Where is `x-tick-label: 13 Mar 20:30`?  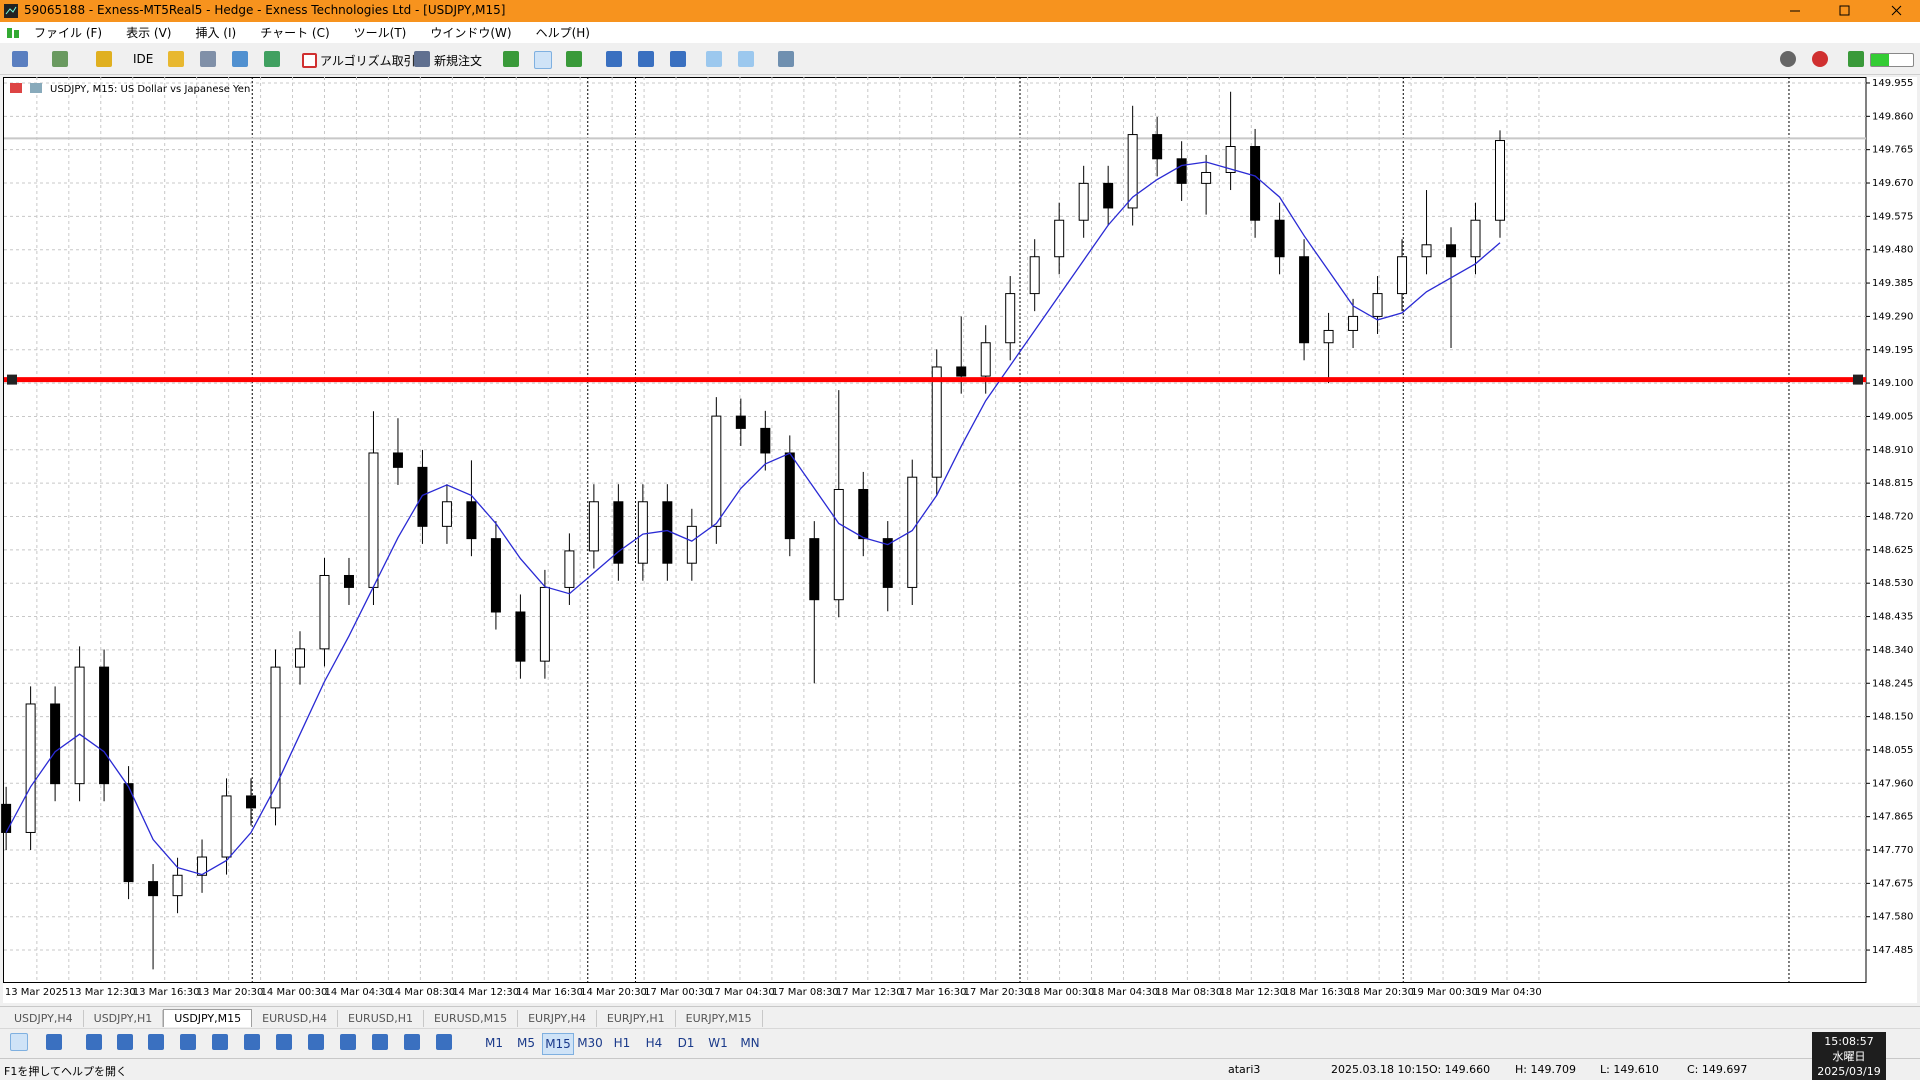
x-tick-label: 13 Mar 20:30 is located at coordinates (230, 992).